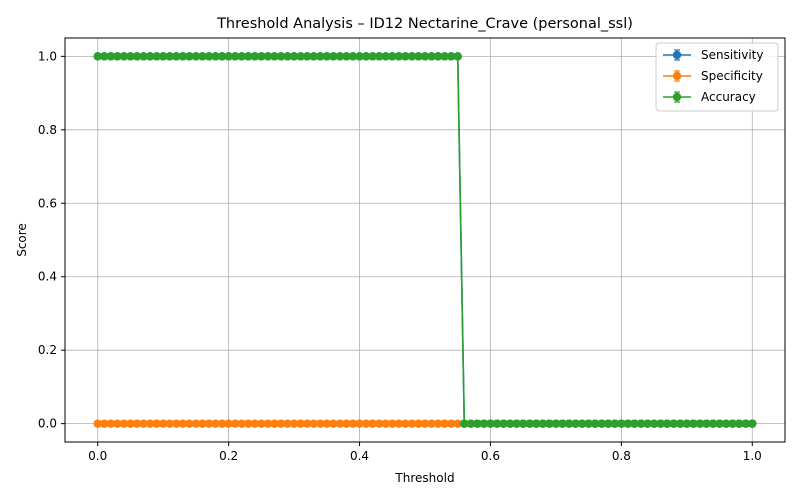 The height and width of the screenshot is (500, 800). I want to click on x-tick-label: 0.4, so click(359, 456).